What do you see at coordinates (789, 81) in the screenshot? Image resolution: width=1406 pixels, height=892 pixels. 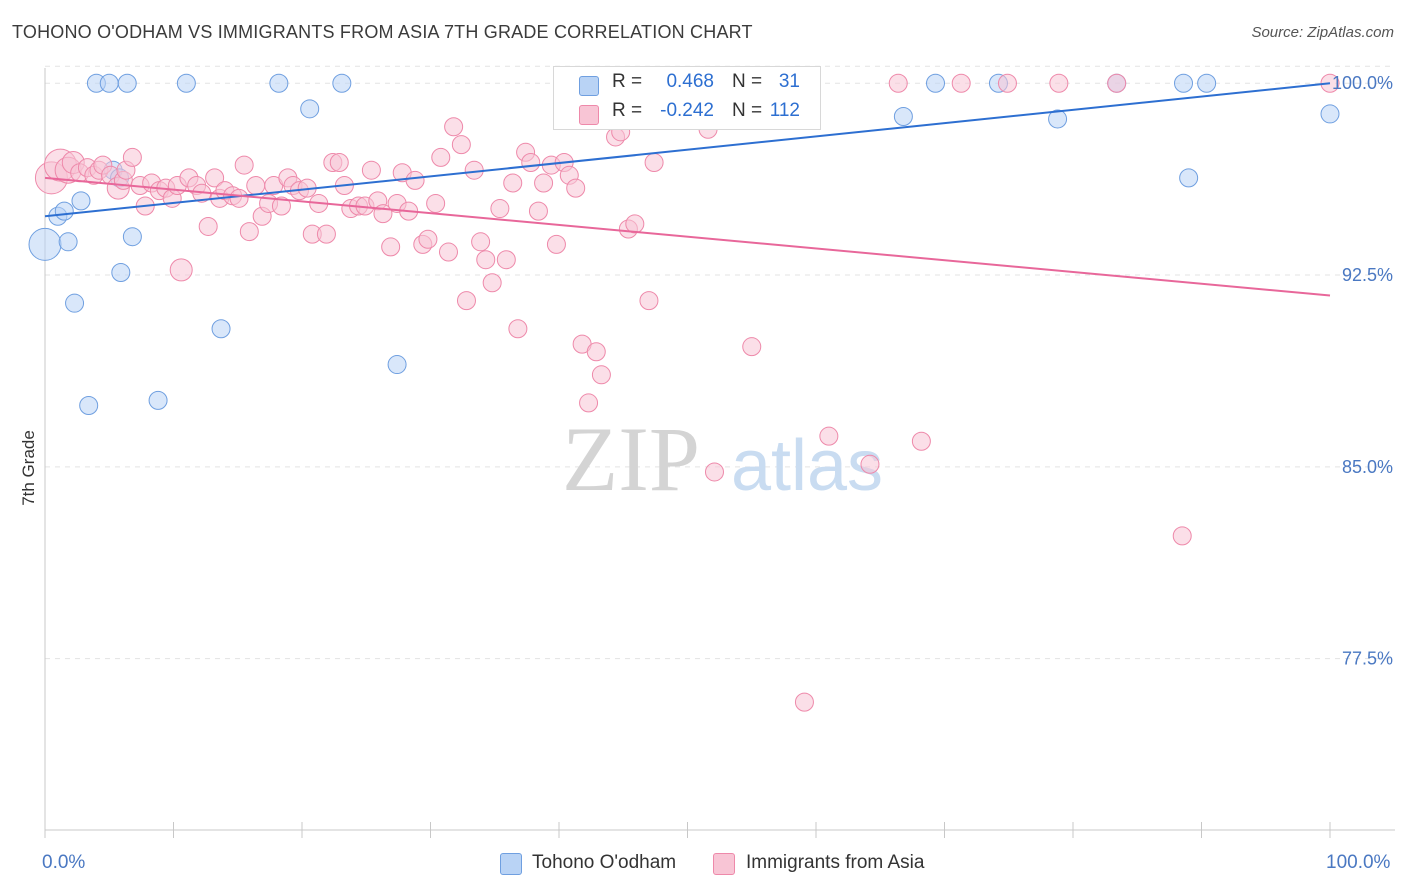 I see `legend-n-value: 31` at bounding box center [789, 81].